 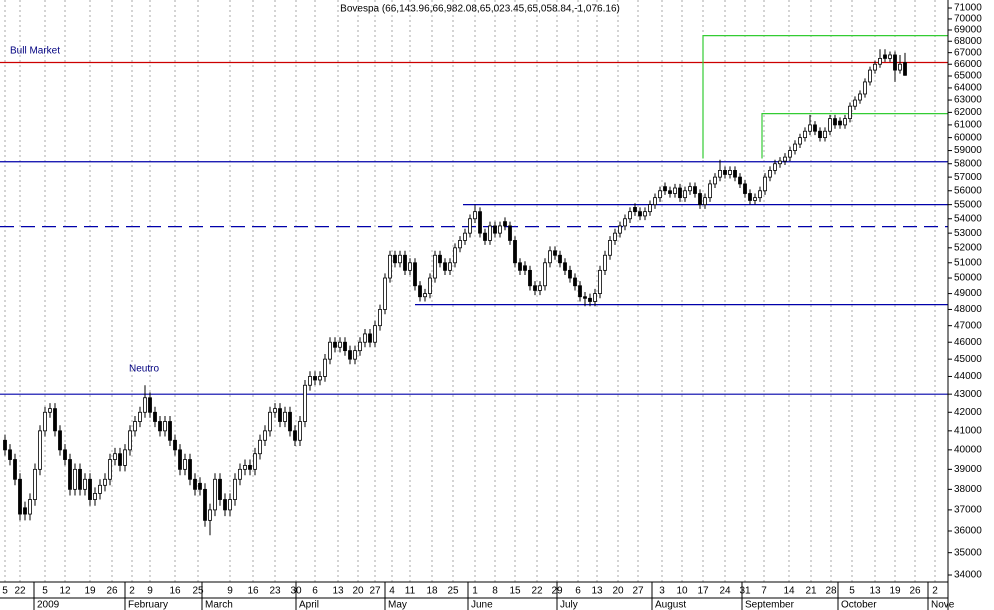 I want to click on y-tick-label: 63000, so click(x=968, y=100).